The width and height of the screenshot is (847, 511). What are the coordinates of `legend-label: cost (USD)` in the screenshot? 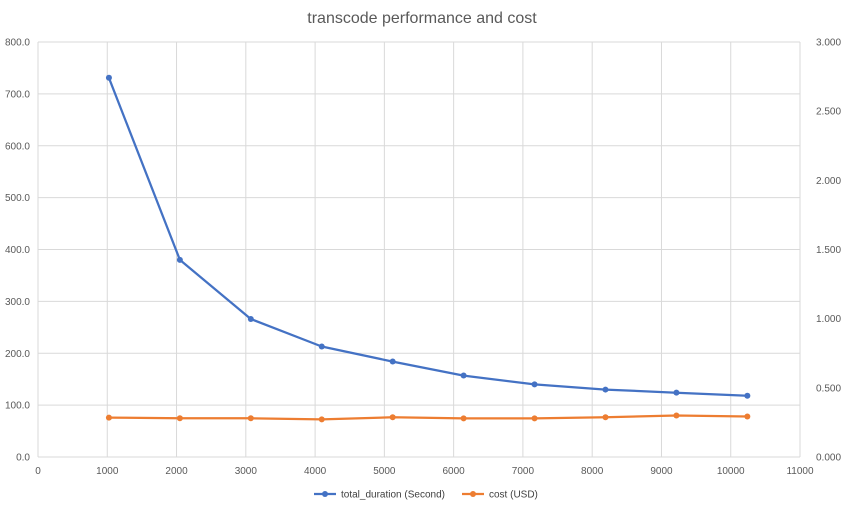 It's located at (513, 495).